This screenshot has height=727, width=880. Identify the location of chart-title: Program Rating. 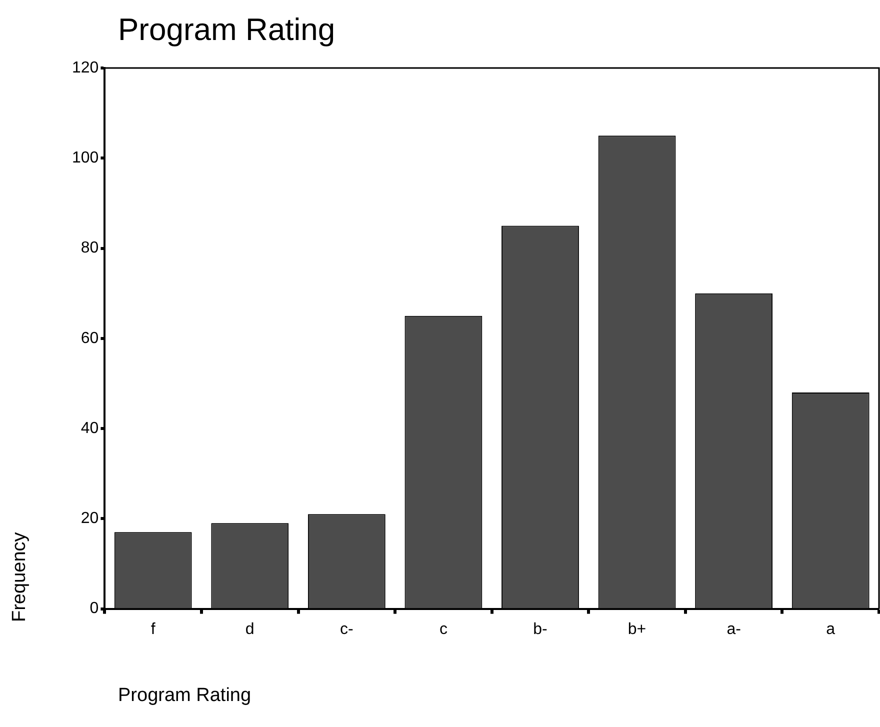
(227, 30).